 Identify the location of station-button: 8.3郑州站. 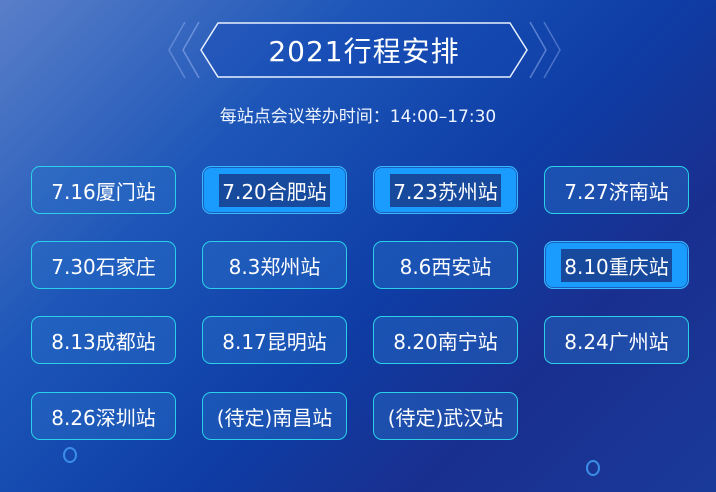
(274, 265).